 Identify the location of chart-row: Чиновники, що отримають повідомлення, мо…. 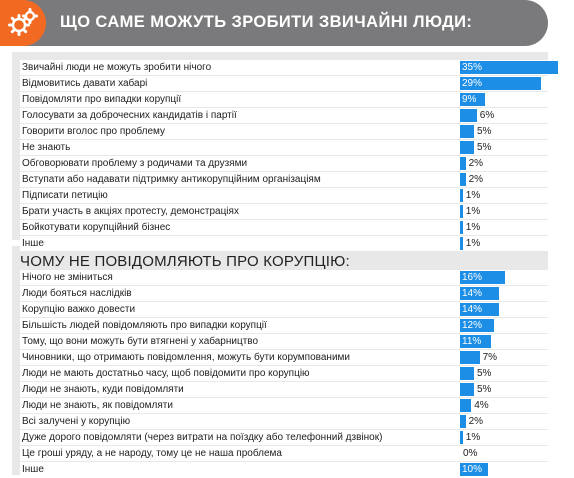
(285, 357).